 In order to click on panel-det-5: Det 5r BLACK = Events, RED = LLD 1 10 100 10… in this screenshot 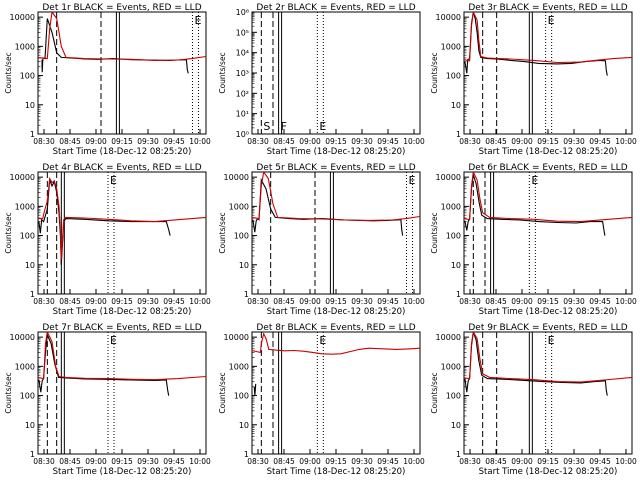, I will do `click(321, 240)`.